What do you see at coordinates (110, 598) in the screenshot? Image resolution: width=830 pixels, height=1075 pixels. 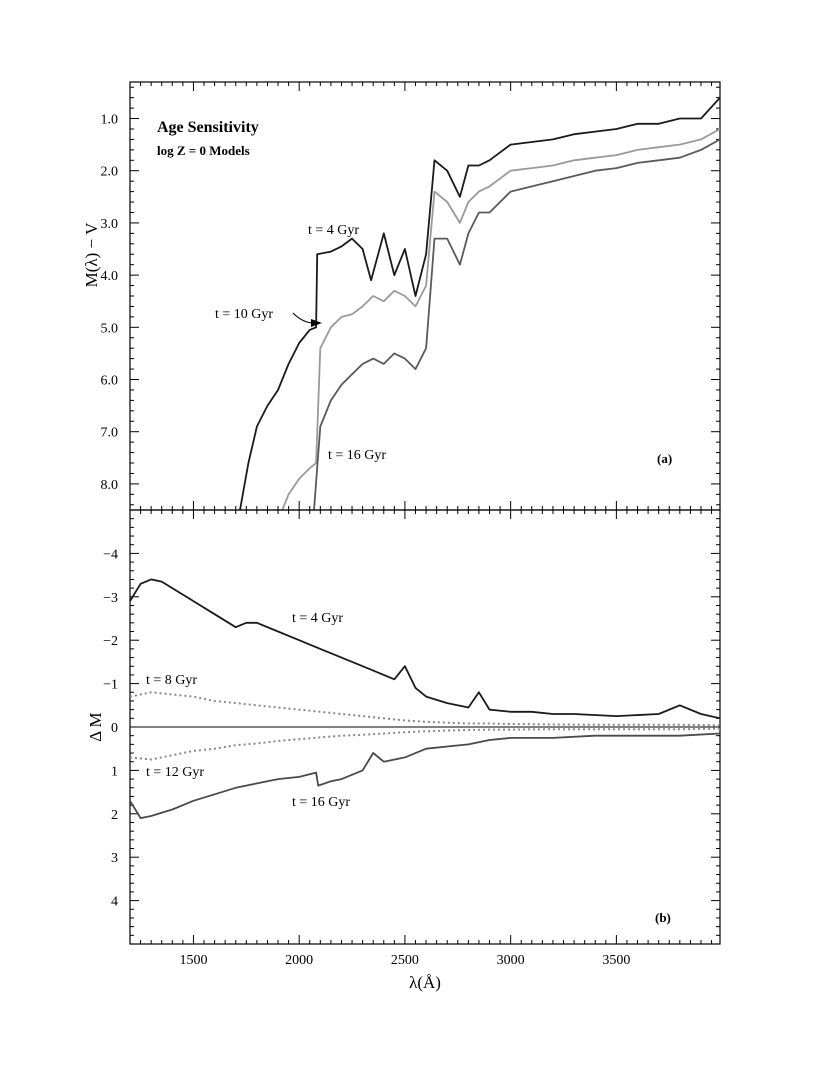 I see `y-tick-label: −3` at bounding box center [110, 598].